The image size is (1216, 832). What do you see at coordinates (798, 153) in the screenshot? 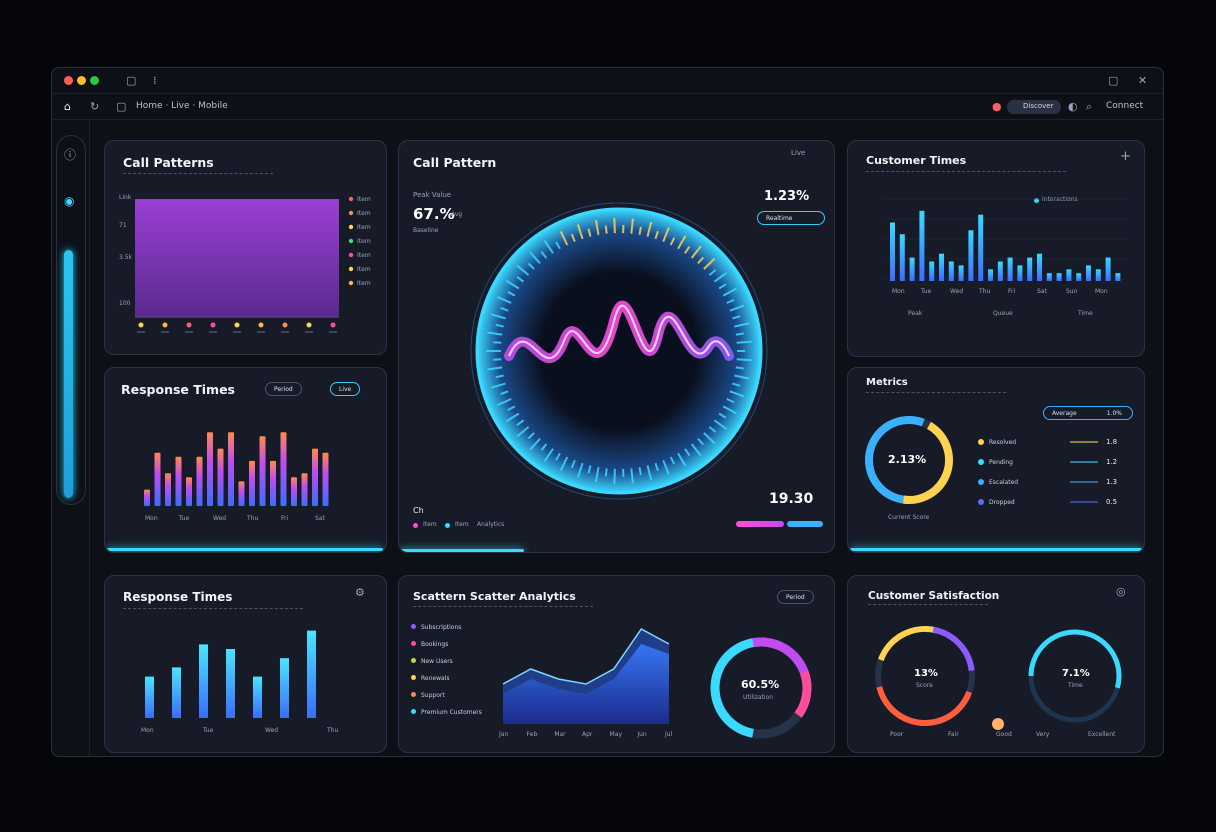
I see `live-label: Live` at bounding box center [798, 153].